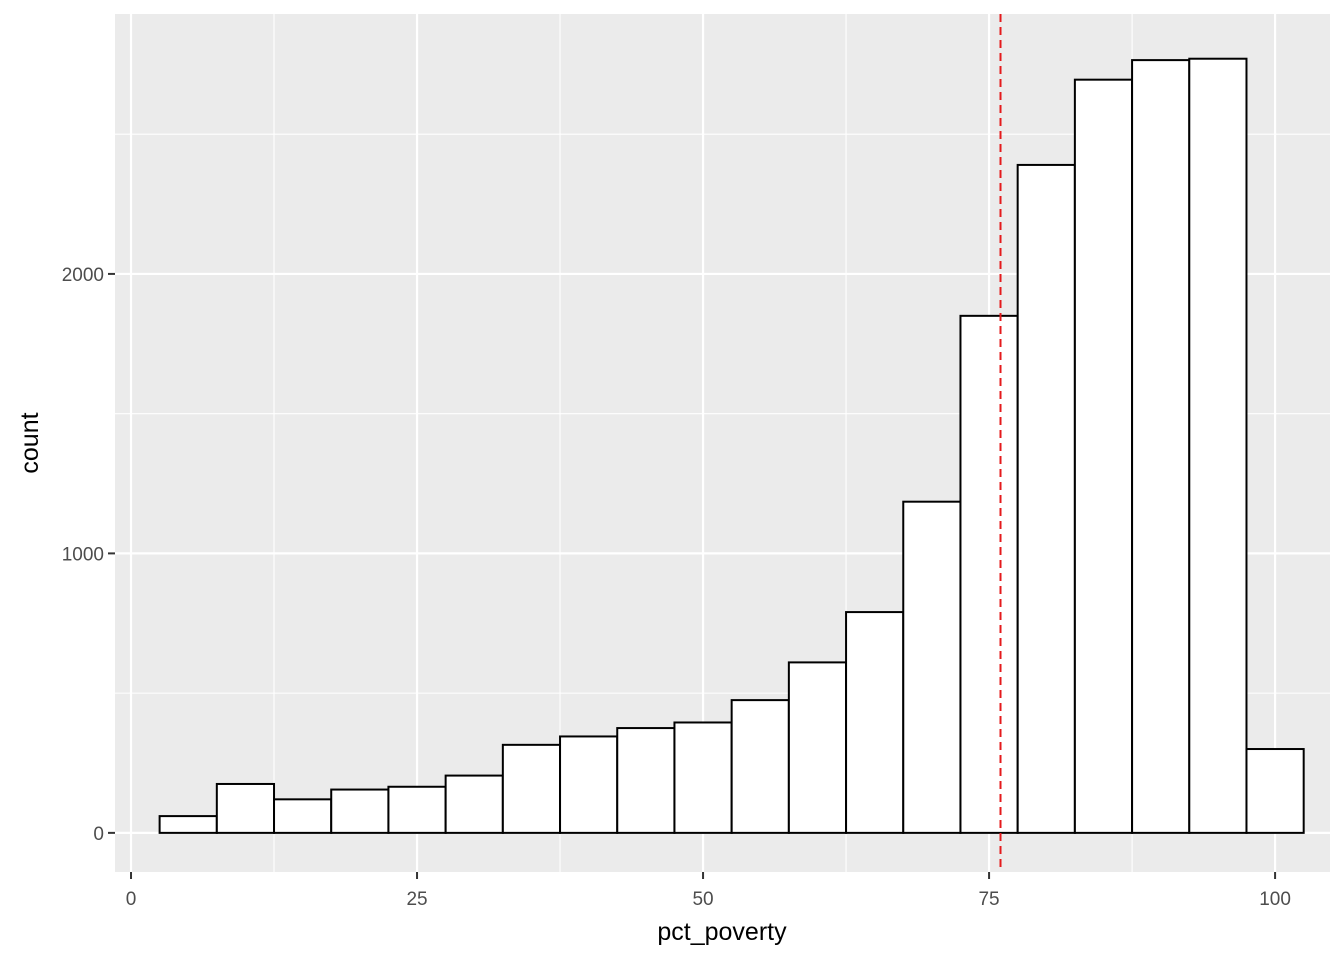 The image size is (1344, 960). What do you see at coordinates (83, 554) in the screenshot?
I see `y-tick-label: 1000` at bounding box center [83, 554].